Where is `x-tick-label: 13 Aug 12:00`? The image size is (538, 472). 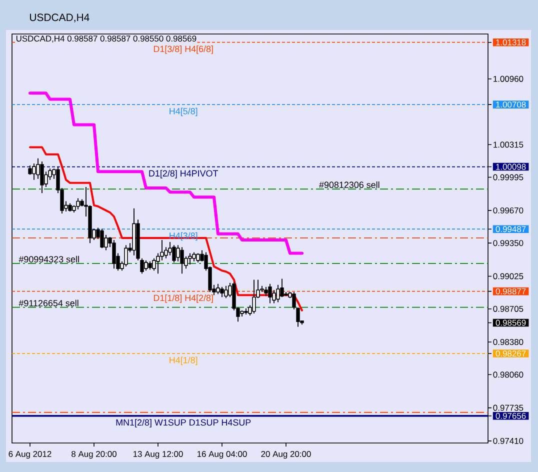 x-tick-label: 13 Aug 12:00 is located at coordinates (158, 455).